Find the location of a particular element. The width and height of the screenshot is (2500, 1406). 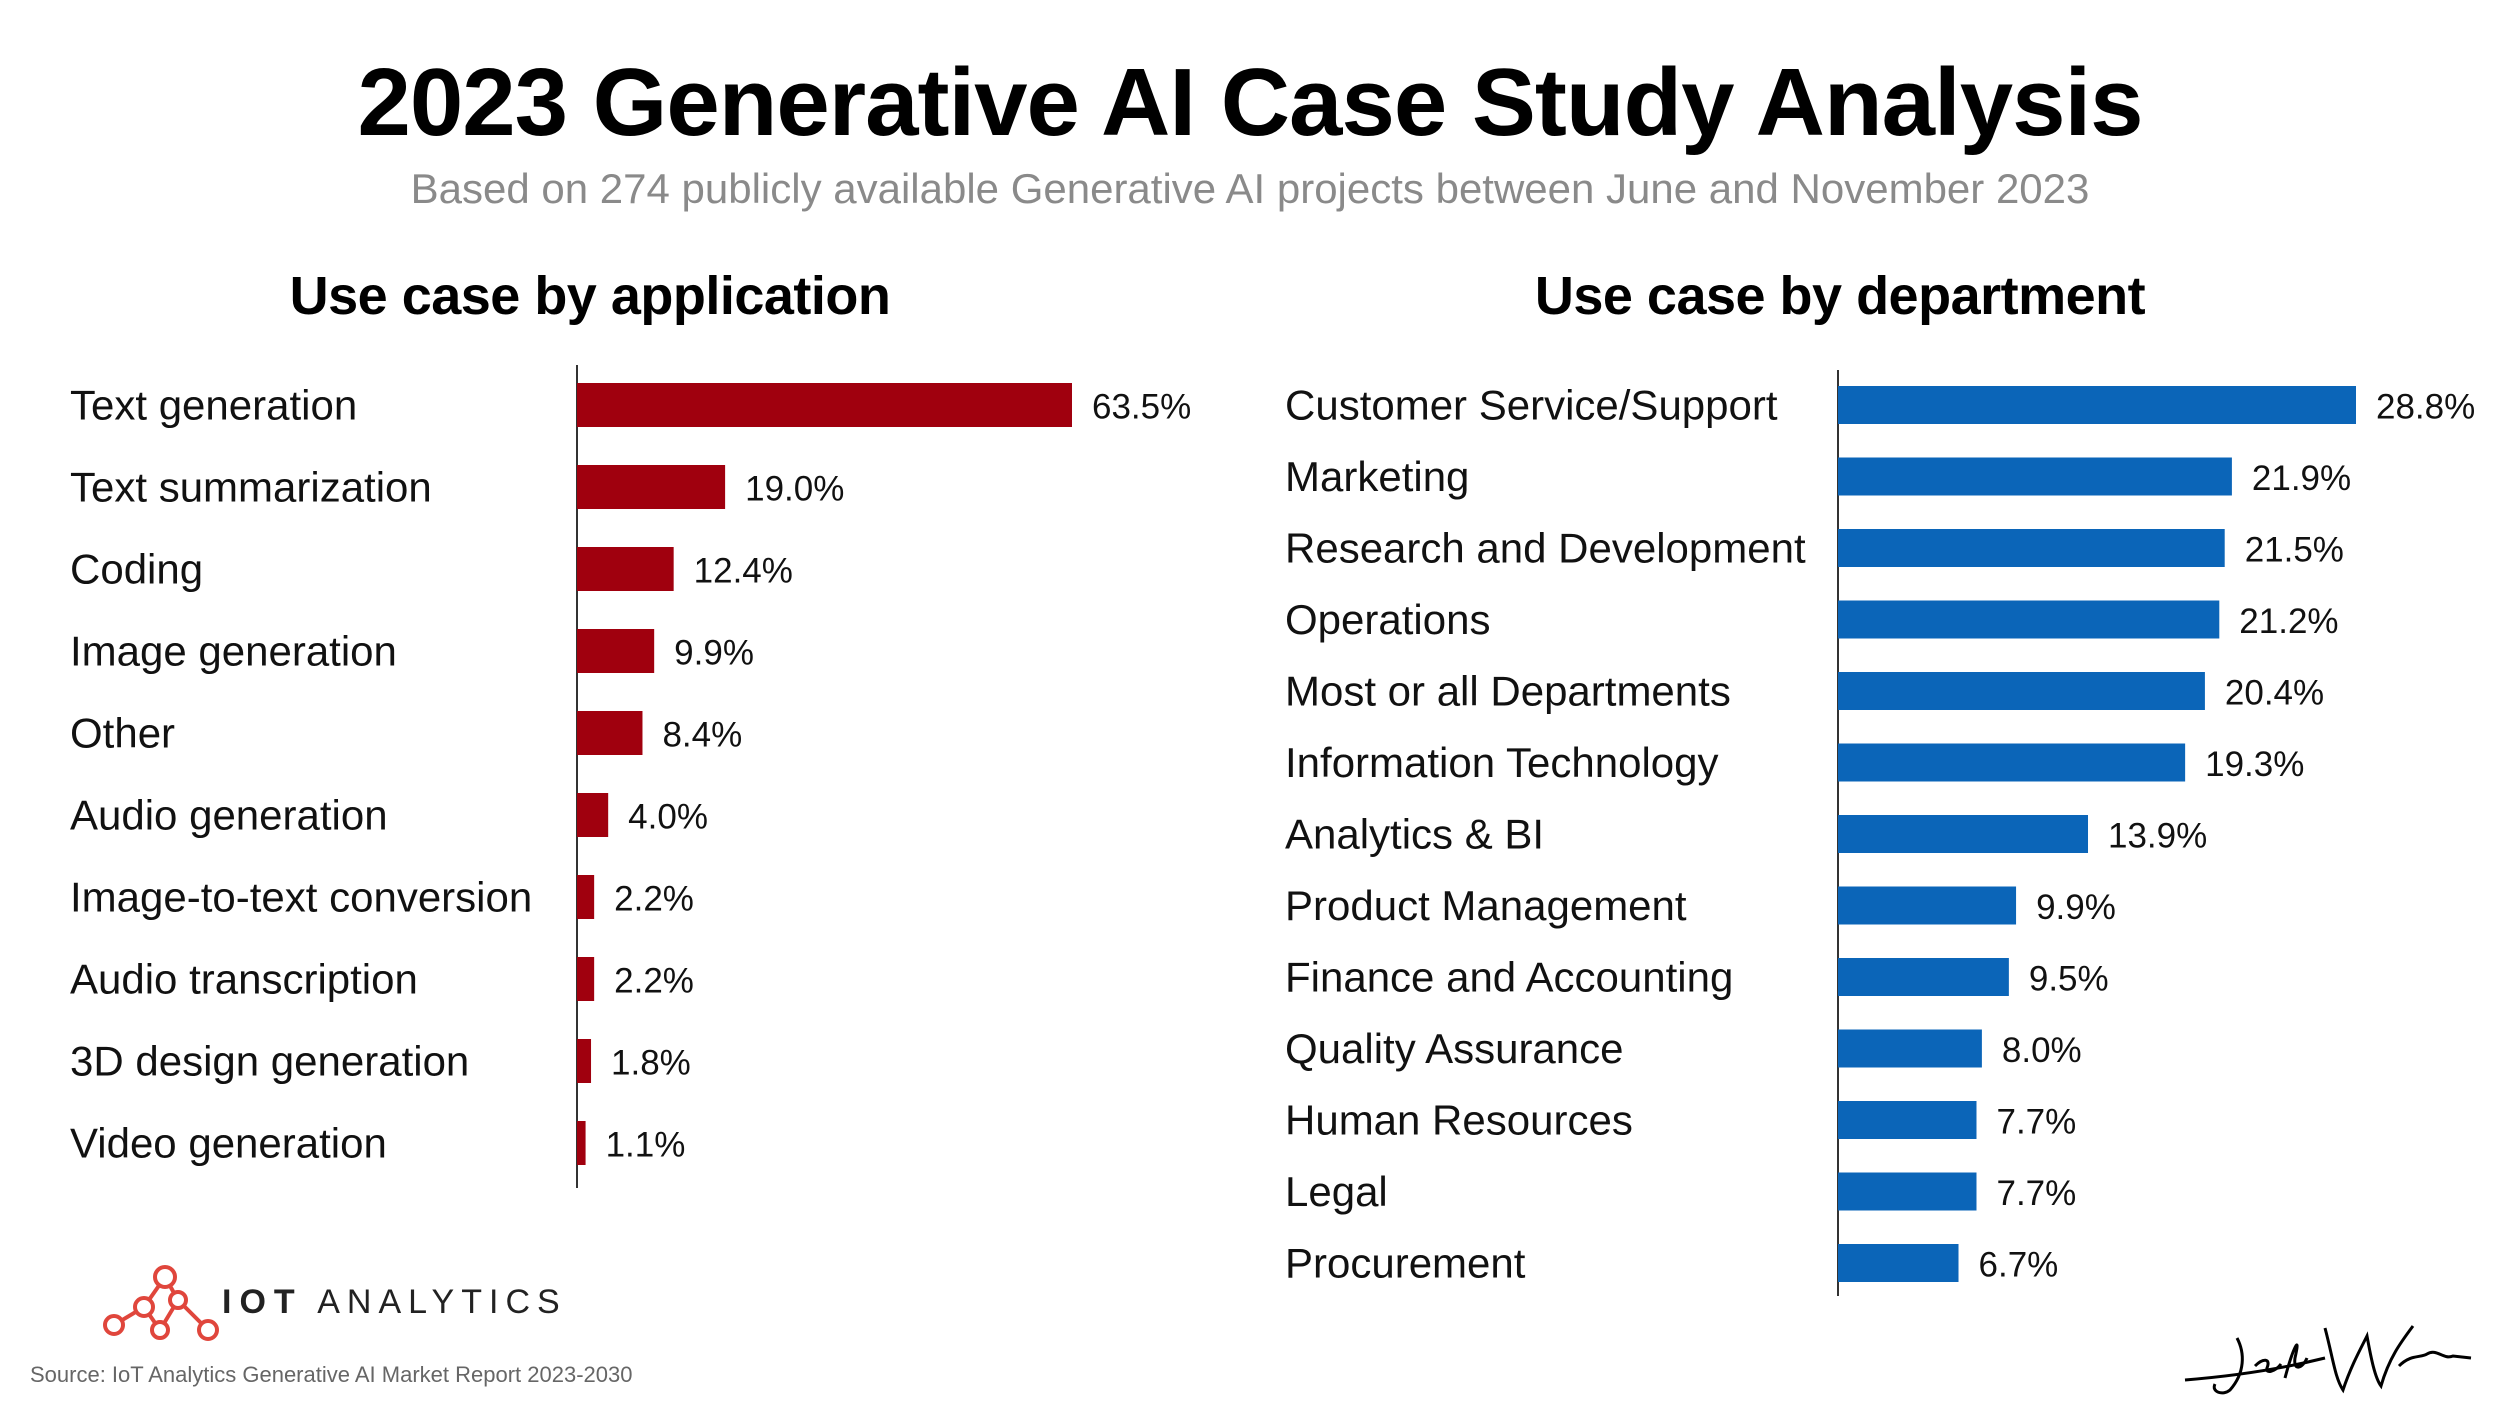

department-category-label: Analytics & BI is located at coordinates (1414, 834).